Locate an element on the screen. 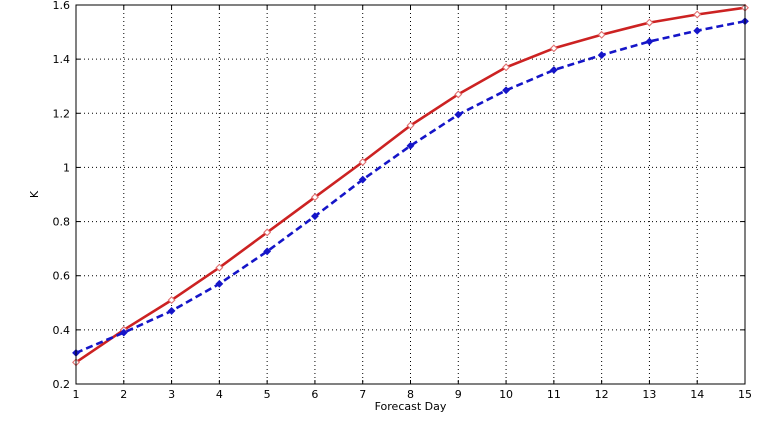 This screenshot has height=439, width=768. x-tick-label: 11 is located at coordinates (554, 394).